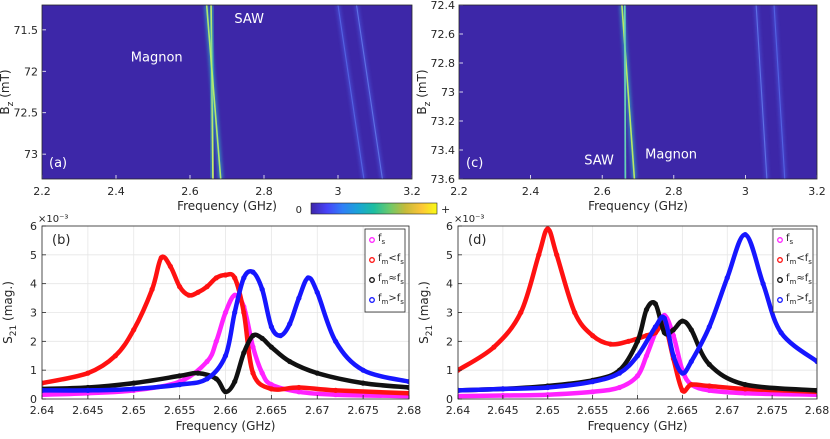  What do you see at coordinates (42, 191) in the screenshot?
I see `x-tick-label: 2.2` at bounding box center [42, 191].